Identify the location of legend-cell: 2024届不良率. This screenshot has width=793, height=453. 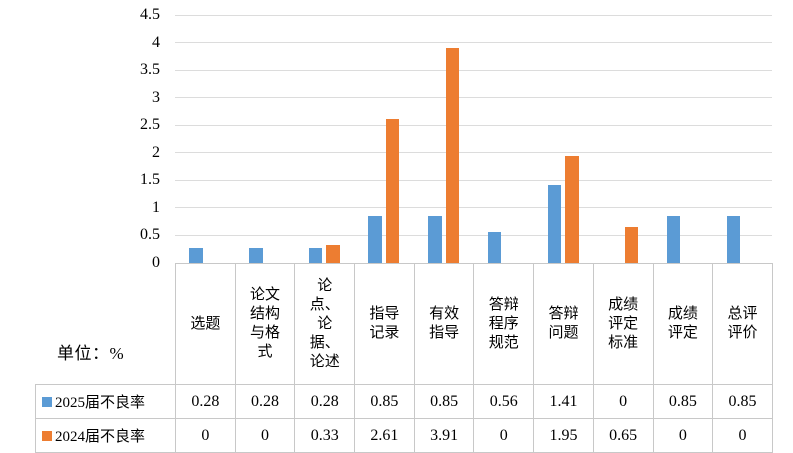
(105, 435).